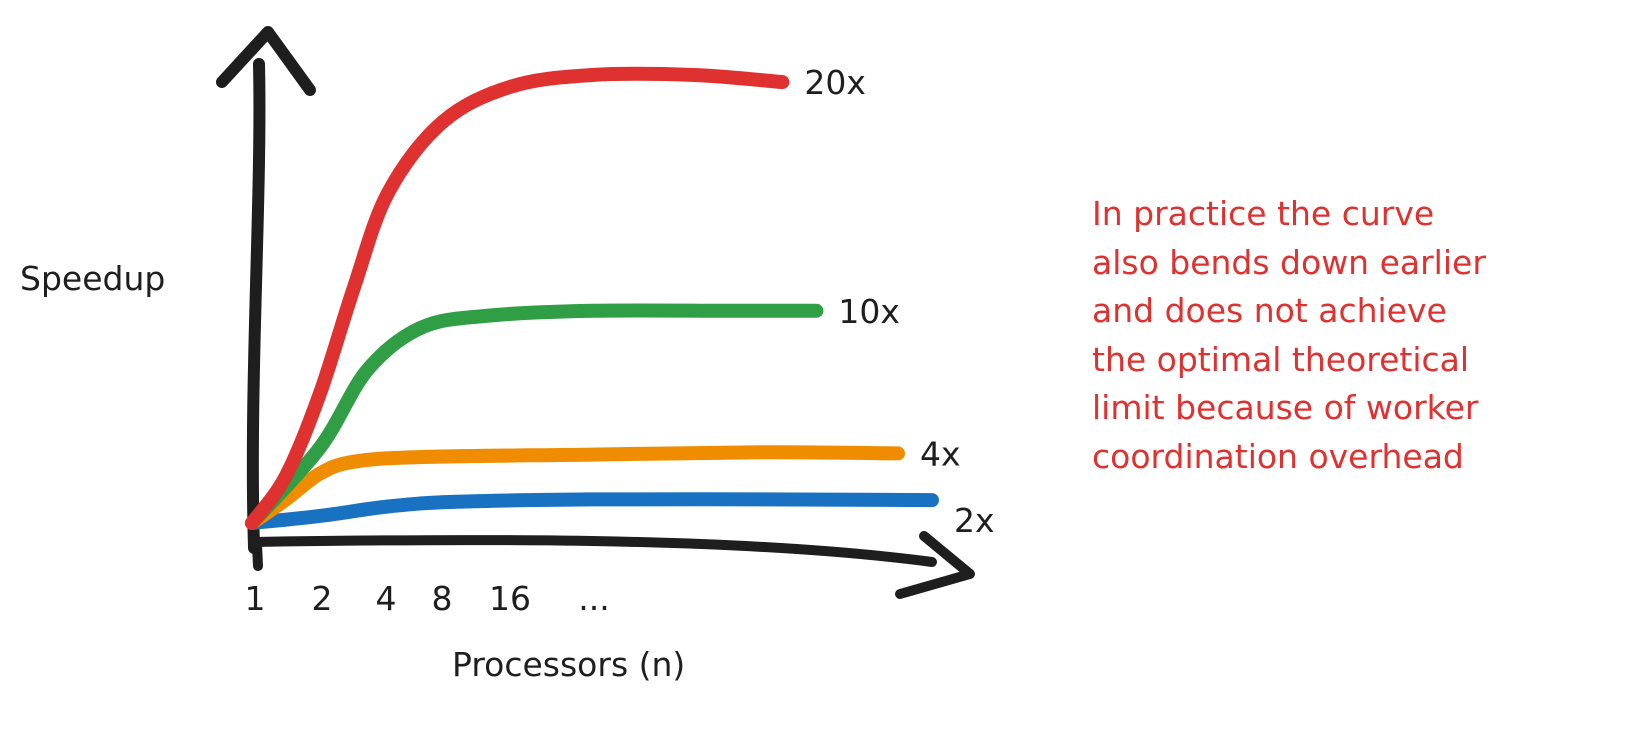  What do you see at coordinates (322, 598) in the screenshot?
I see `x-tick-label: 2` at bounding box center [322, 598].